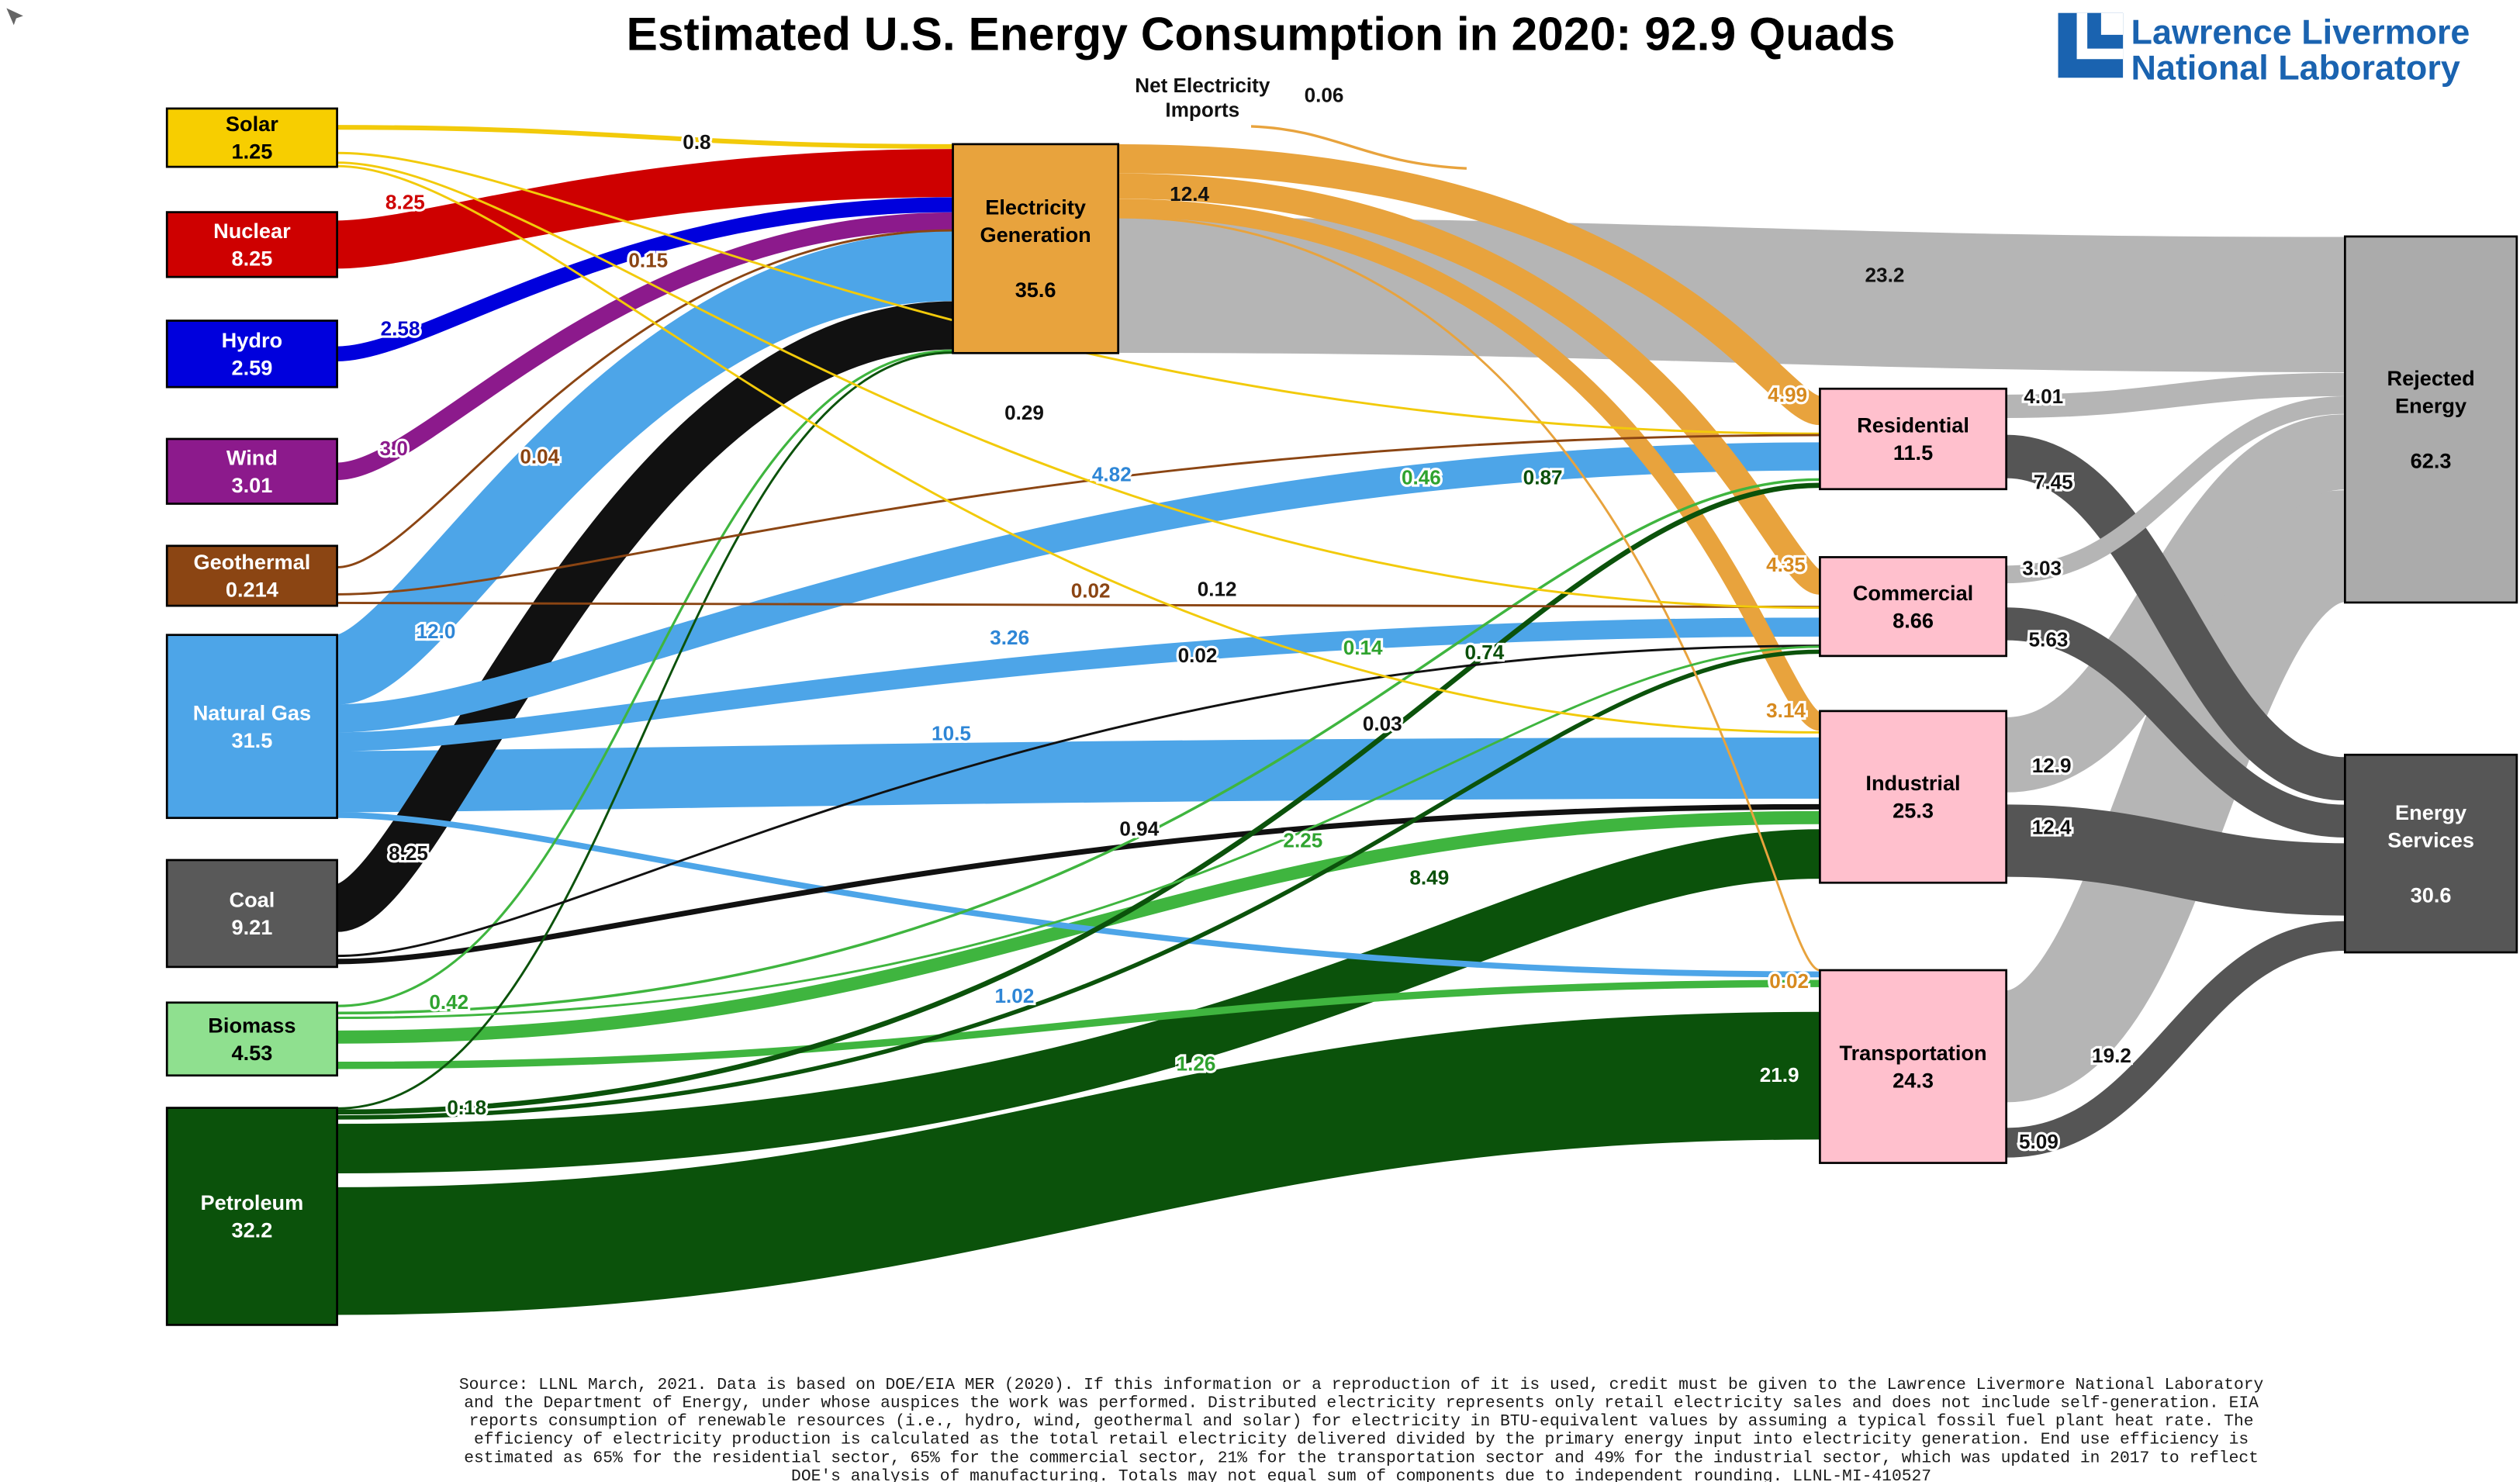 The height and width of the screenshot is (1482, 2520). I want to click on flow-label: 0.29, so click(1024, 412).